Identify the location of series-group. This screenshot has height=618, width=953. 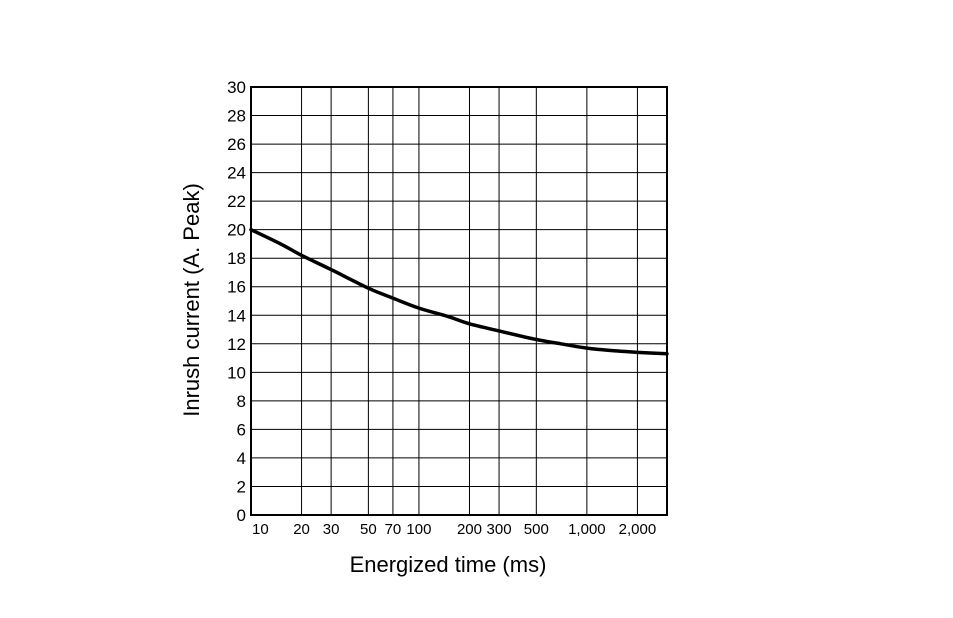
(459, 291).